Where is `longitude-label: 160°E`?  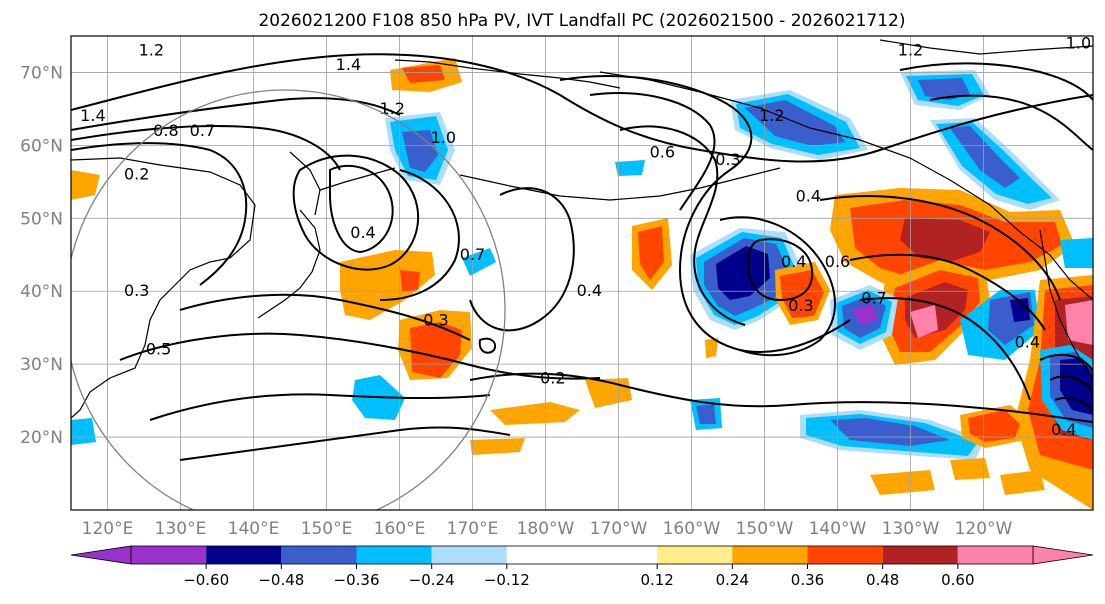 longitude-label: 160°E is located at coordinates (400, 529).